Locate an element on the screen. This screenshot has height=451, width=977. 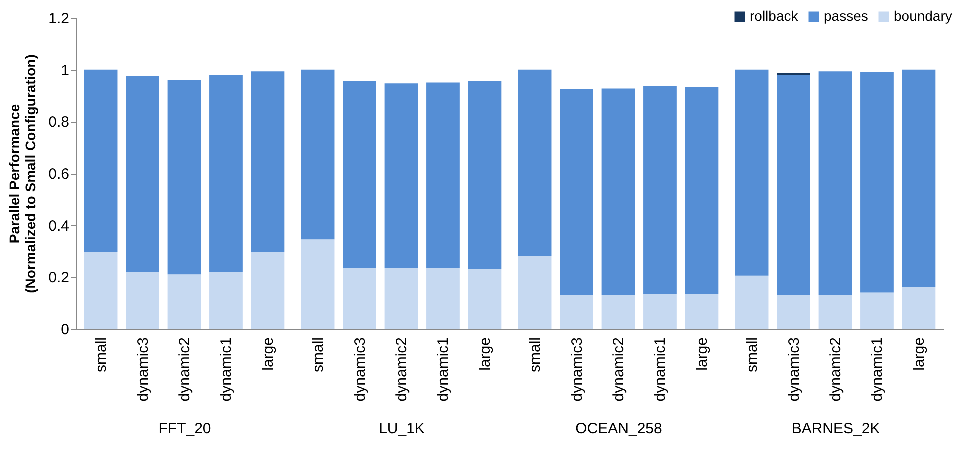
y-tick-label: 0.4 is located at coordinates (59, 226).